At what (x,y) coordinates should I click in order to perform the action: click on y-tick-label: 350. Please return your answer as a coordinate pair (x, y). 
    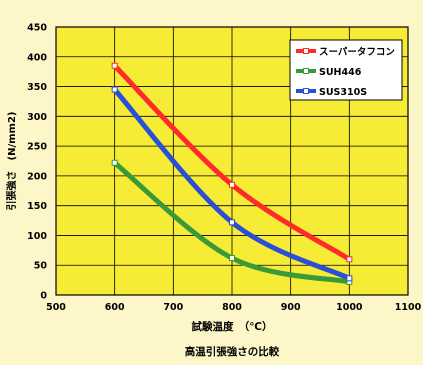
    Looking at the image, I should click on (37, 87).